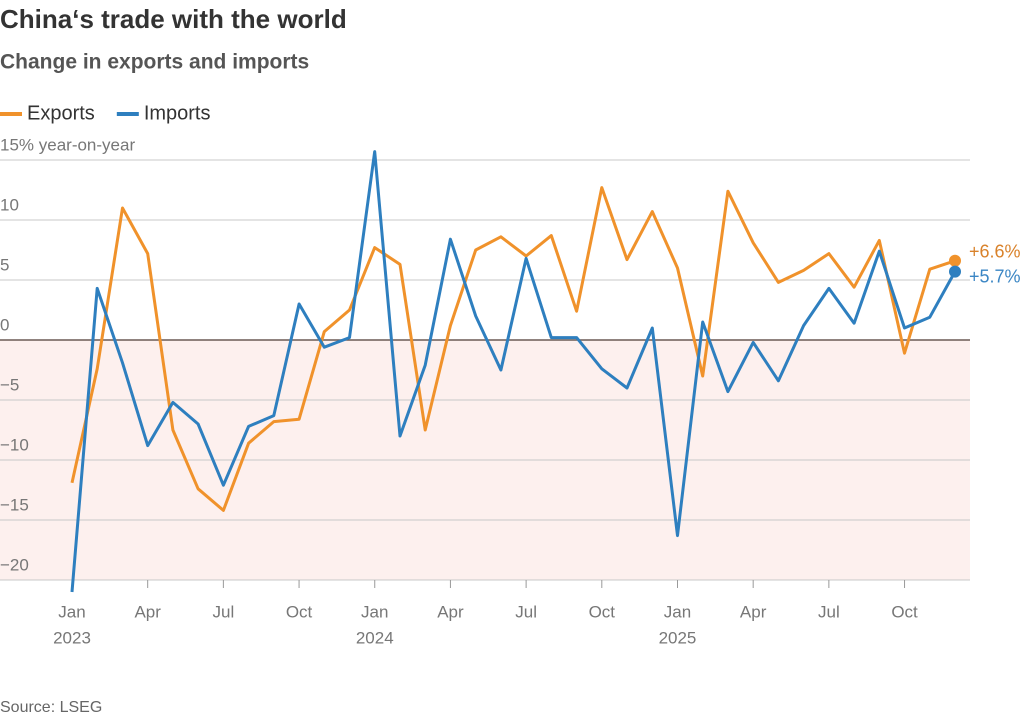 Image resolution: width=1024 pixels, height=720 pixels. Describe the element at coordinates (9, 384) in the screenshot. I see `y-tick-label: −5` at that location.